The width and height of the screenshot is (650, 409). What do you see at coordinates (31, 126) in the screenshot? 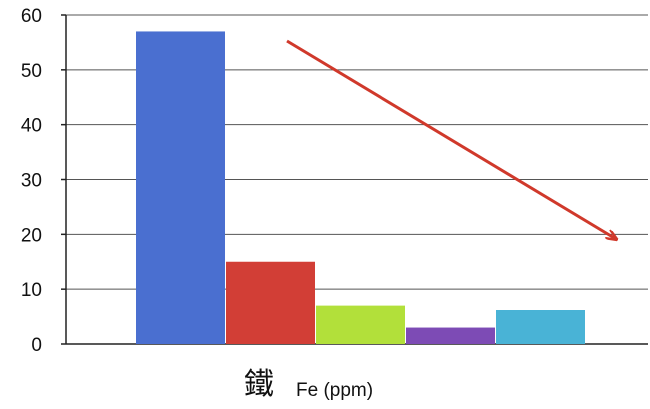
I see `y-tick-label: 40` at bounding box center [31, 126].